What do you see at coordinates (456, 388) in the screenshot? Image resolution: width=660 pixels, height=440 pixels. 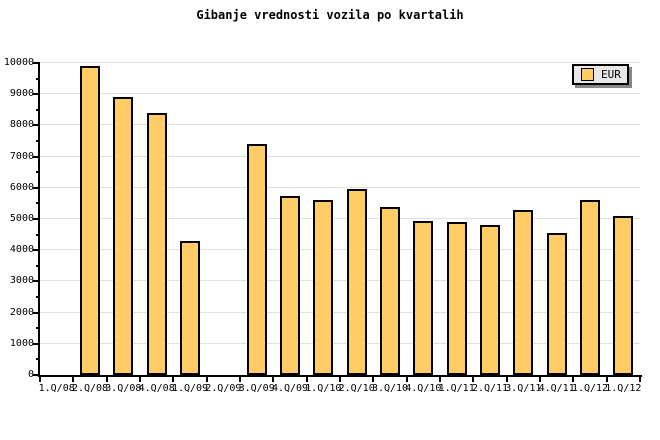 I see `x-tick-label: 1.Q/11` at bounding box center [456, 388].